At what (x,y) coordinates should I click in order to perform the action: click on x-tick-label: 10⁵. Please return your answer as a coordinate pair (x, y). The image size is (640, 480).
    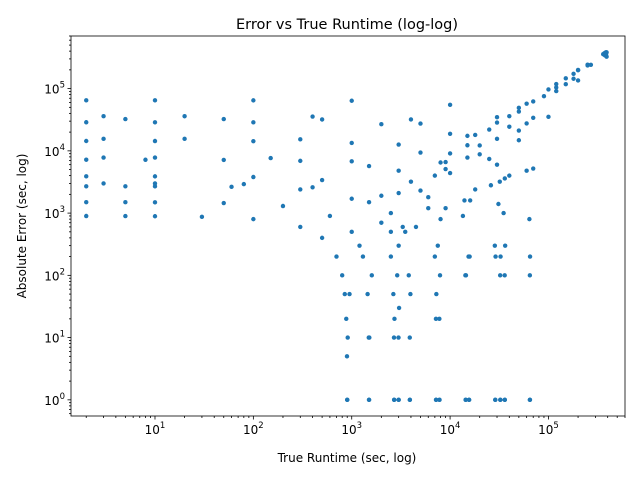
    Looking at the image, I should click on (548, 429).